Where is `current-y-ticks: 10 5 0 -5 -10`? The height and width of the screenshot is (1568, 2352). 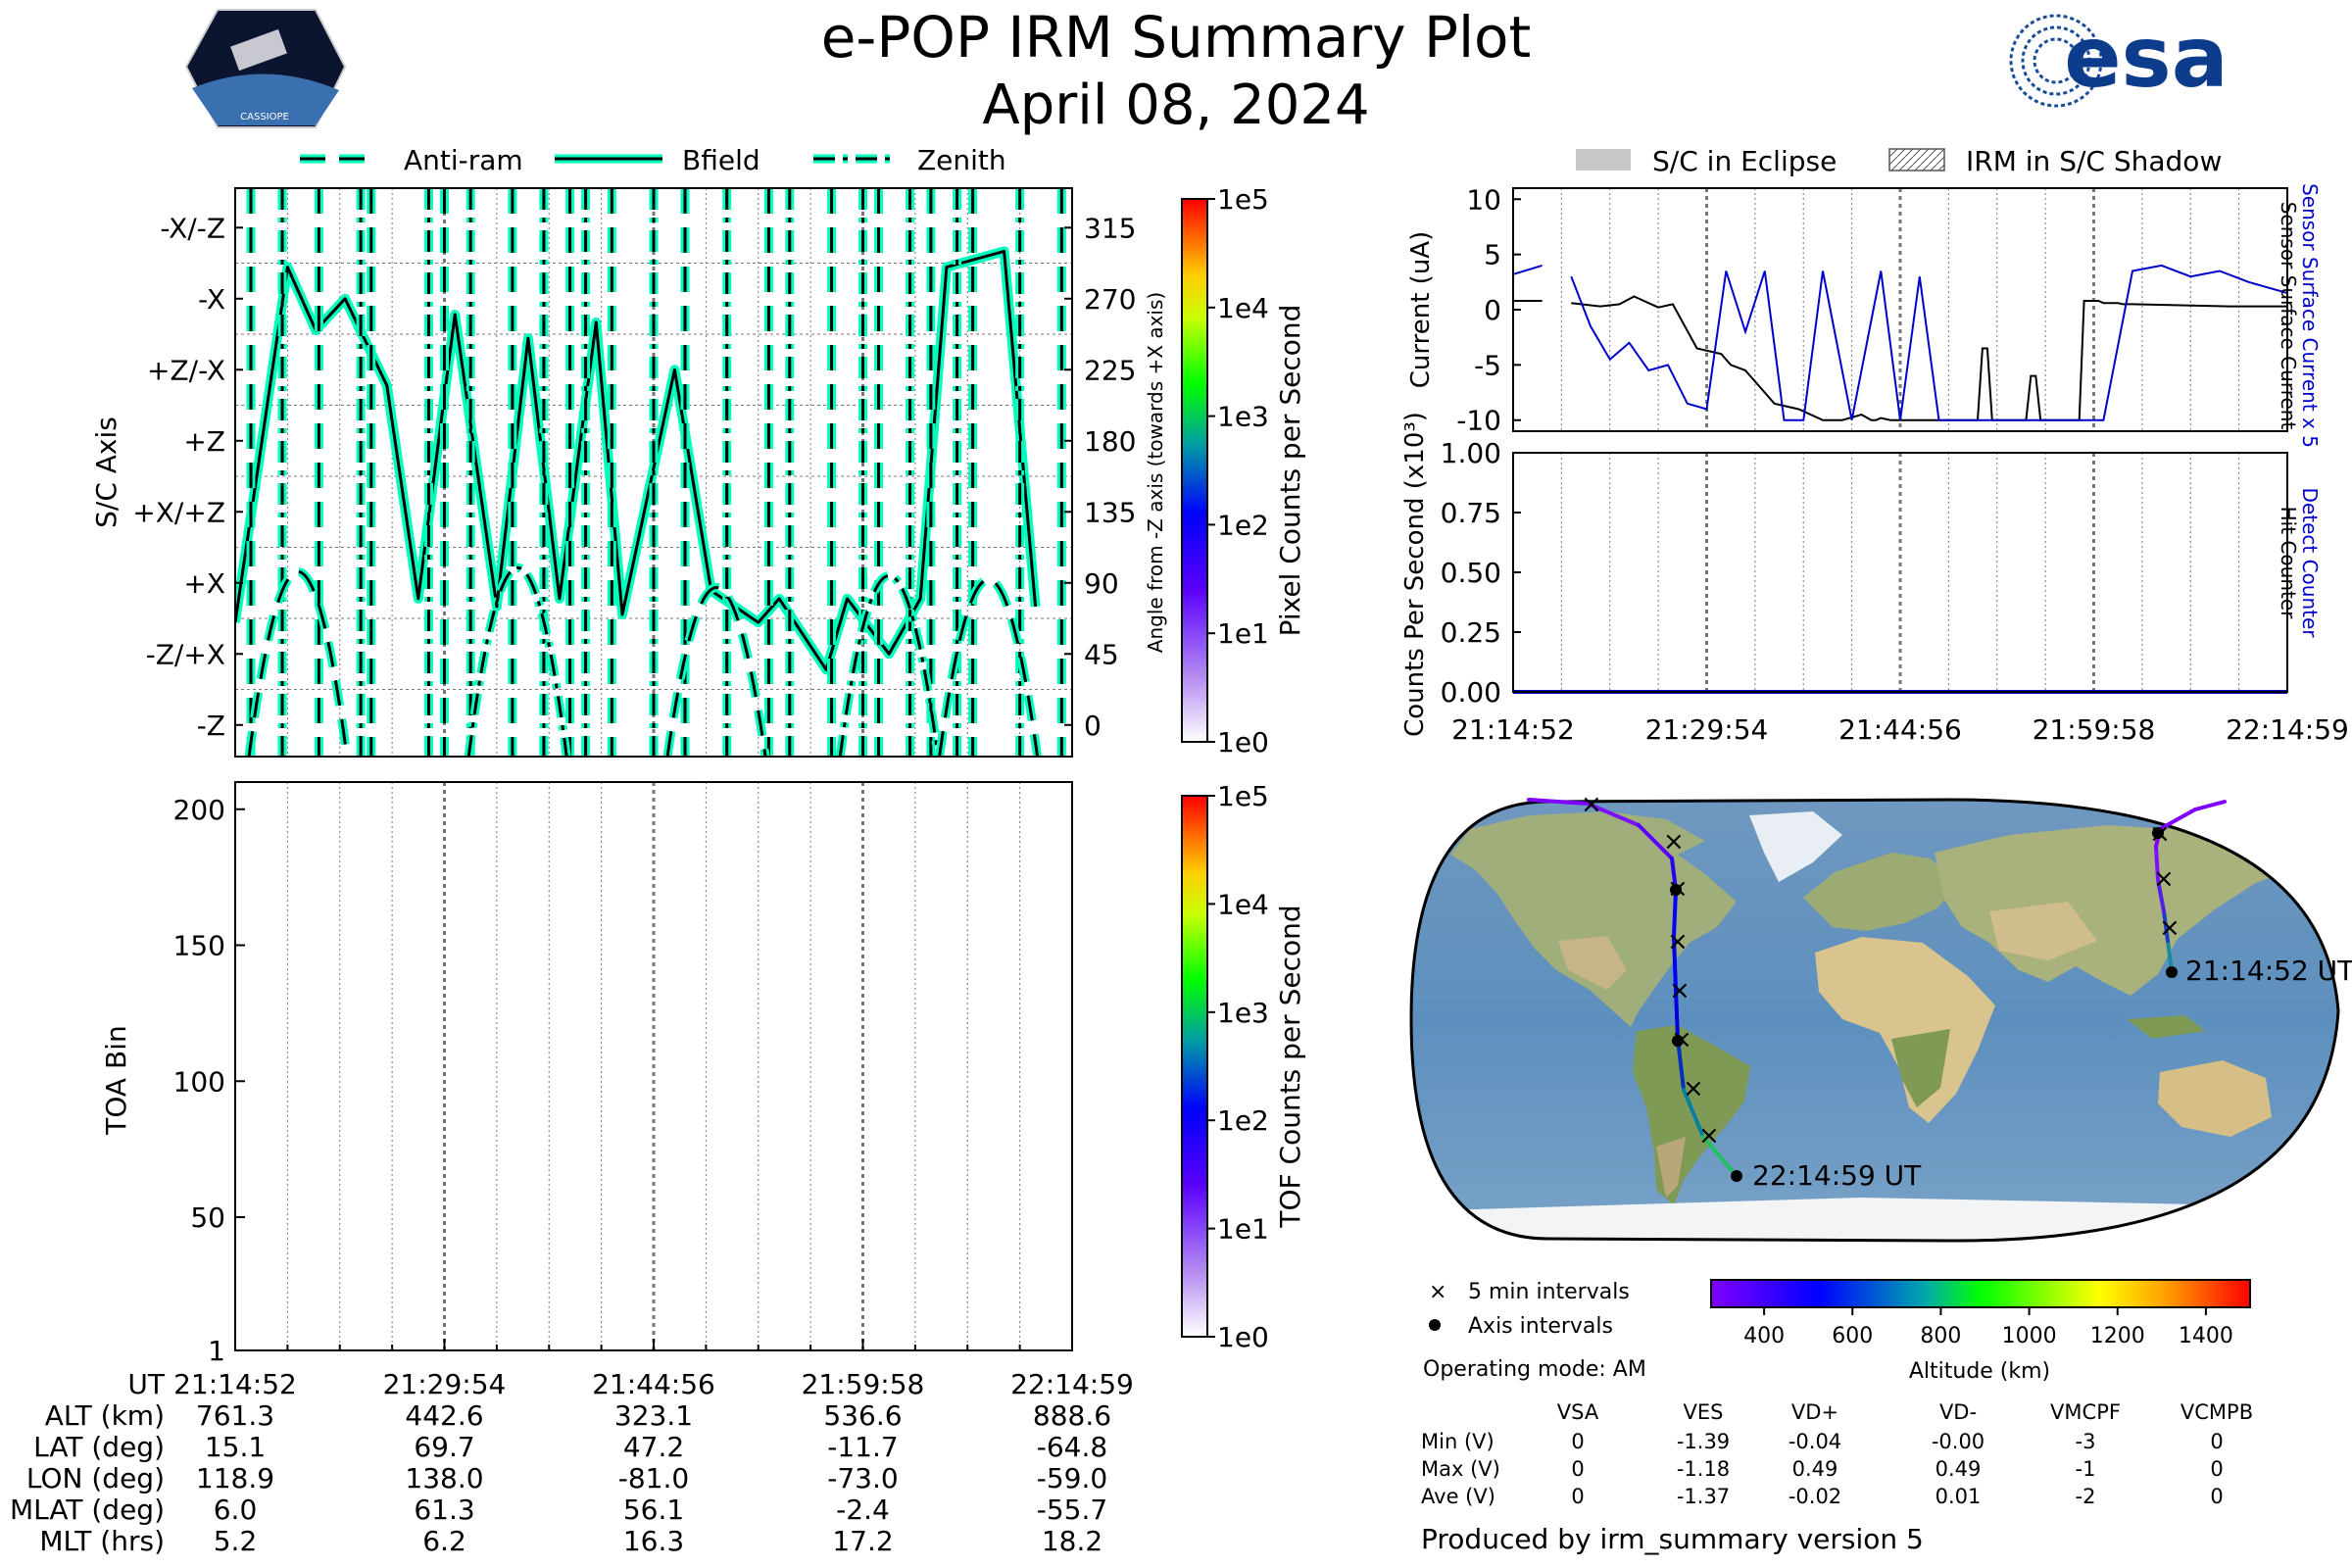 current-y-ticks: 10 5 0 -5 -10 is located at coordinates (1488, 310).